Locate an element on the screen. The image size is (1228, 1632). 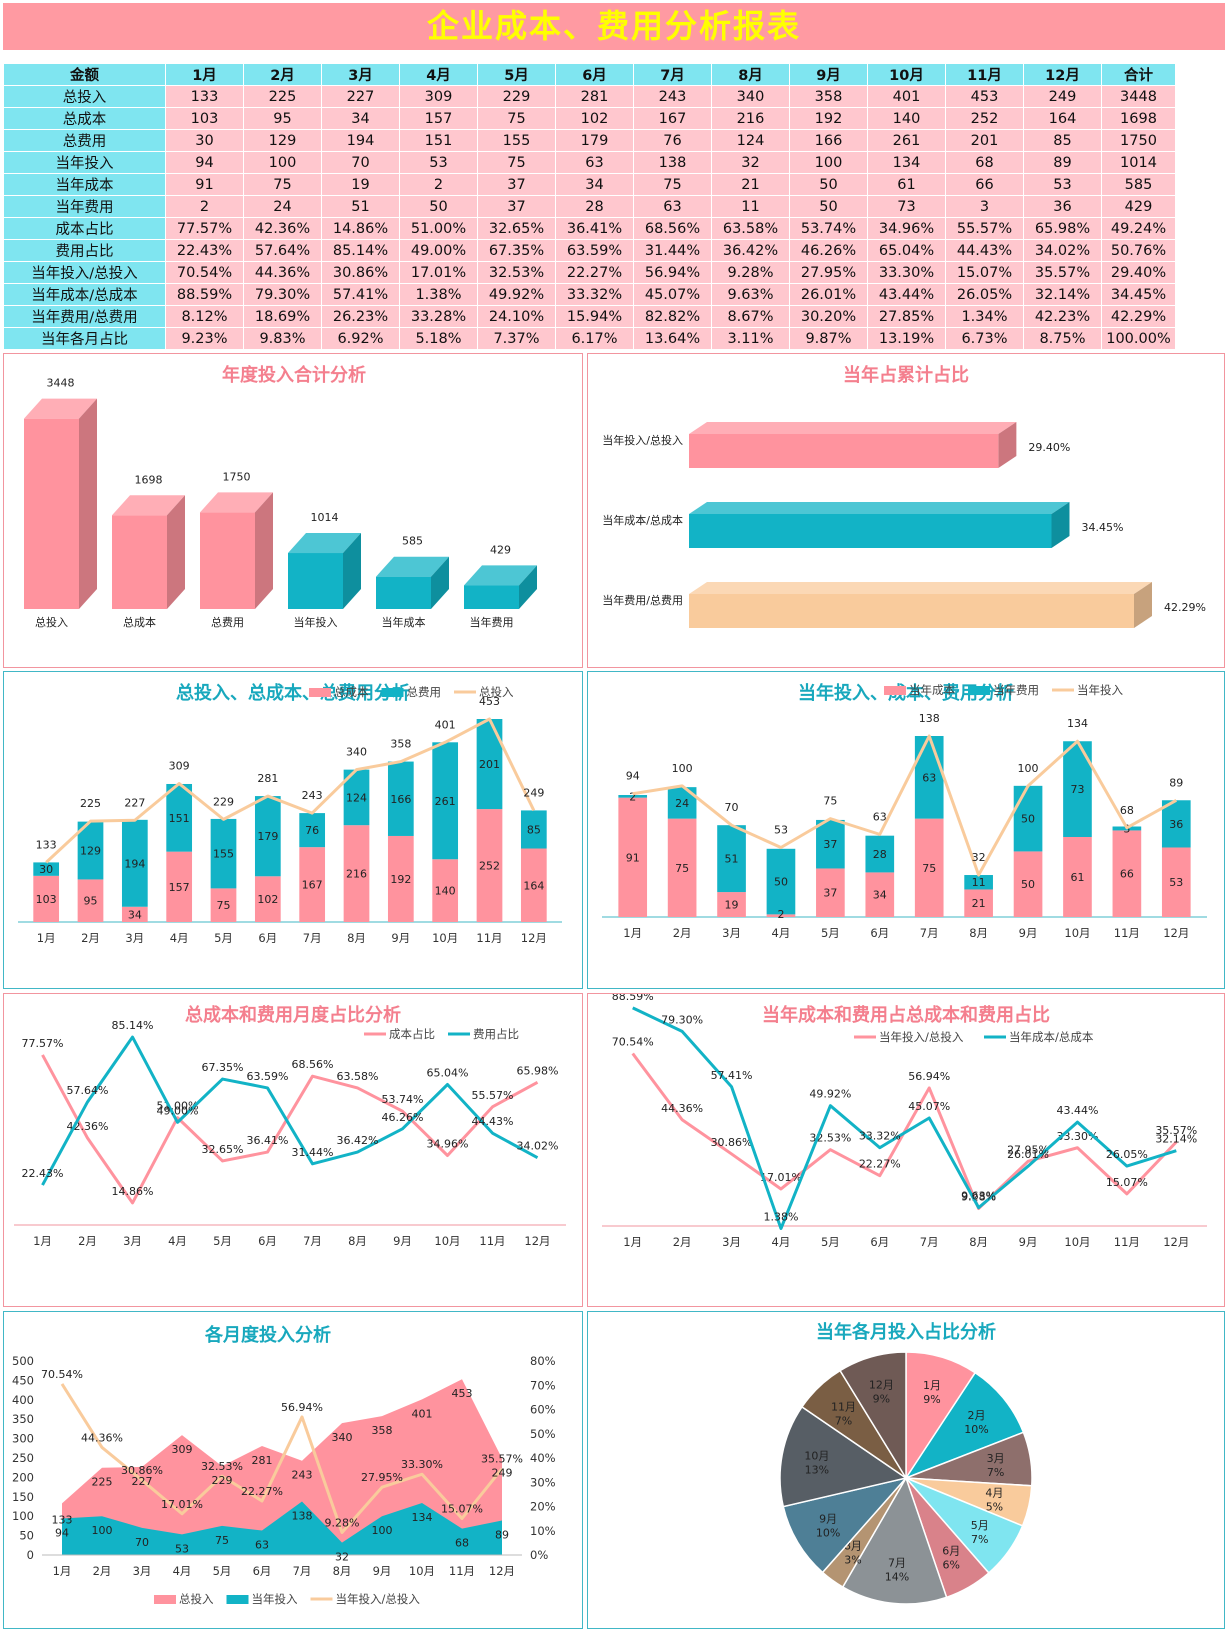
data-label: 65.04% is located at coordinates (448, 1073).